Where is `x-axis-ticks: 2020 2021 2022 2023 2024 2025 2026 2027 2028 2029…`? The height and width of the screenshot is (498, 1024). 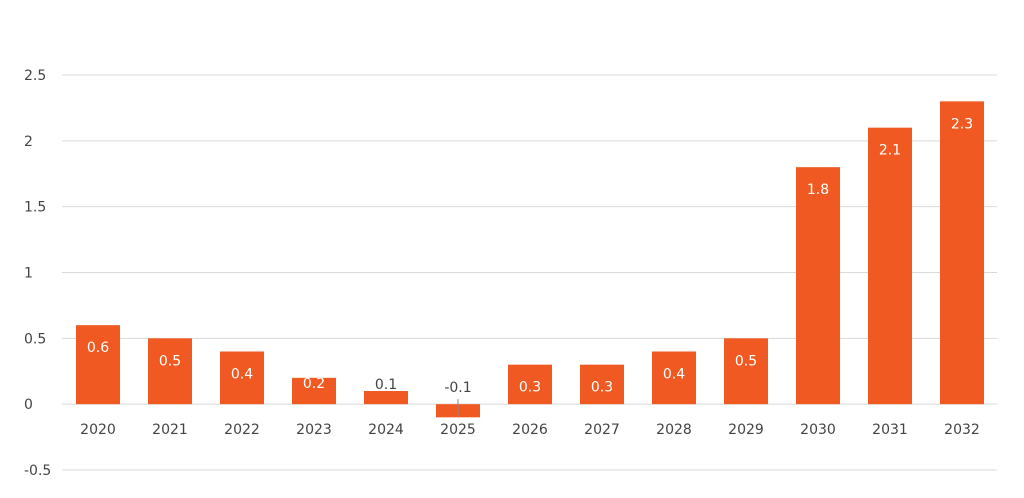
x-axis-ticks: 2020 2021 2022 2023 2024 2025 2026 2027 2028 2029… is located at coordinates (530, 430).